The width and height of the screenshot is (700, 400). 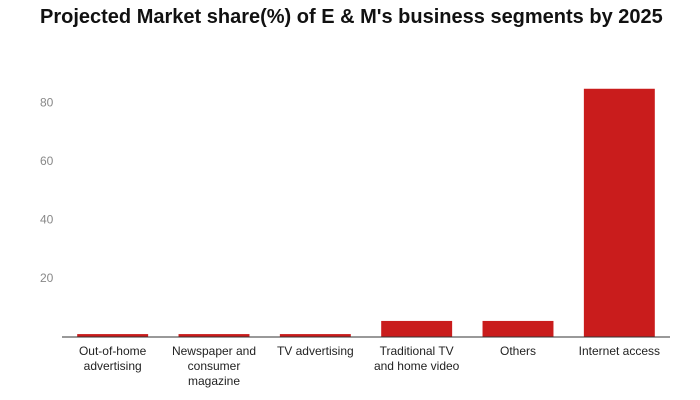 I want to click on x-tick-label: Internet access, so click(x=619, y=351).